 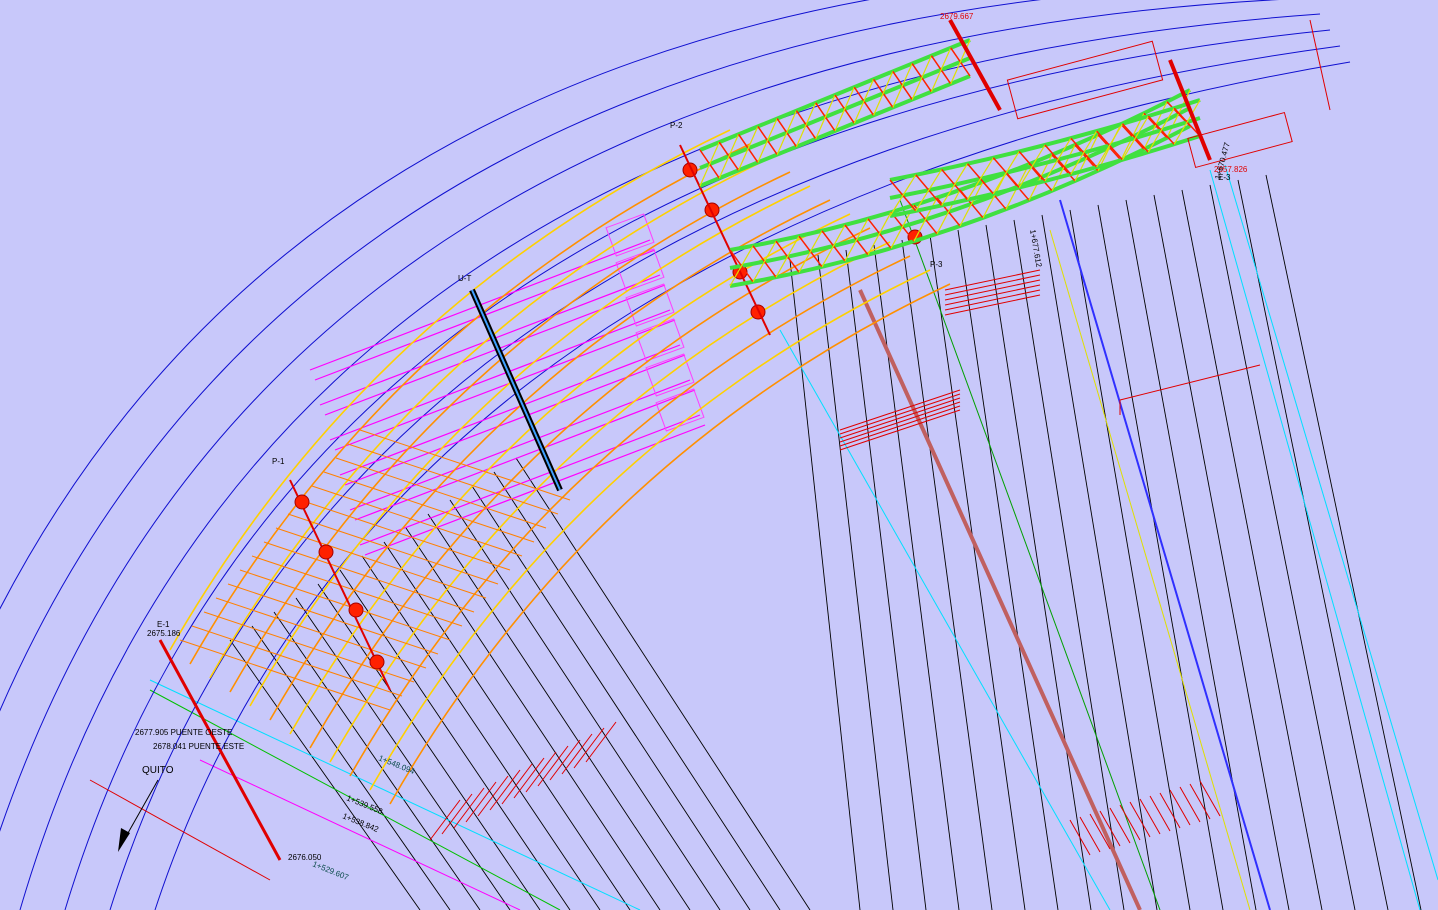 I want to click on truss-chord, so click(x=1045, y=158).